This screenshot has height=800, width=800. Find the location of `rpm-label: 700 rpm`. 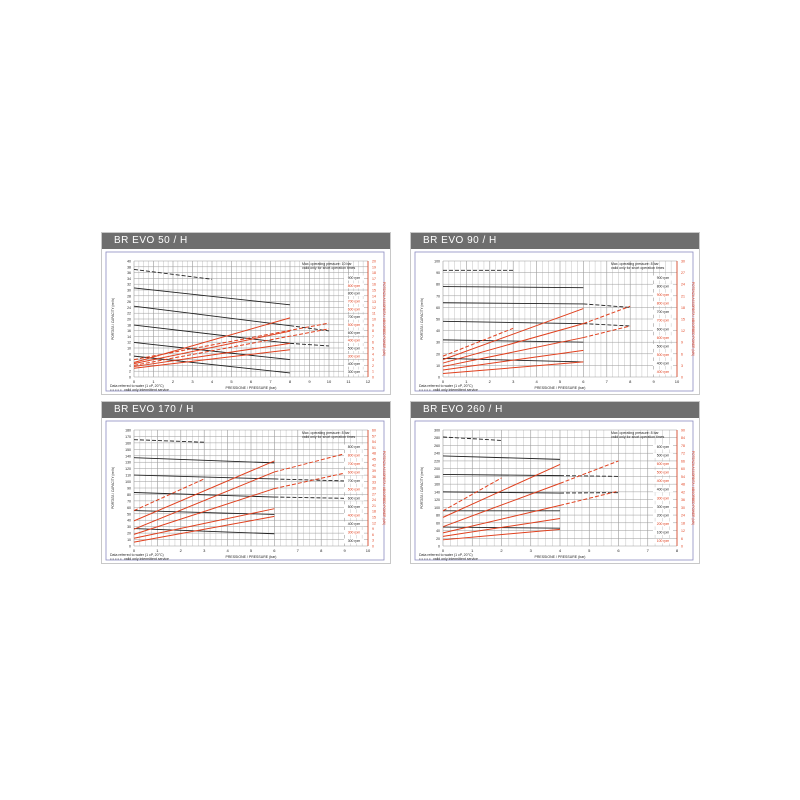

rpm-label: 700 rpm is located at coordinates (354, 317).